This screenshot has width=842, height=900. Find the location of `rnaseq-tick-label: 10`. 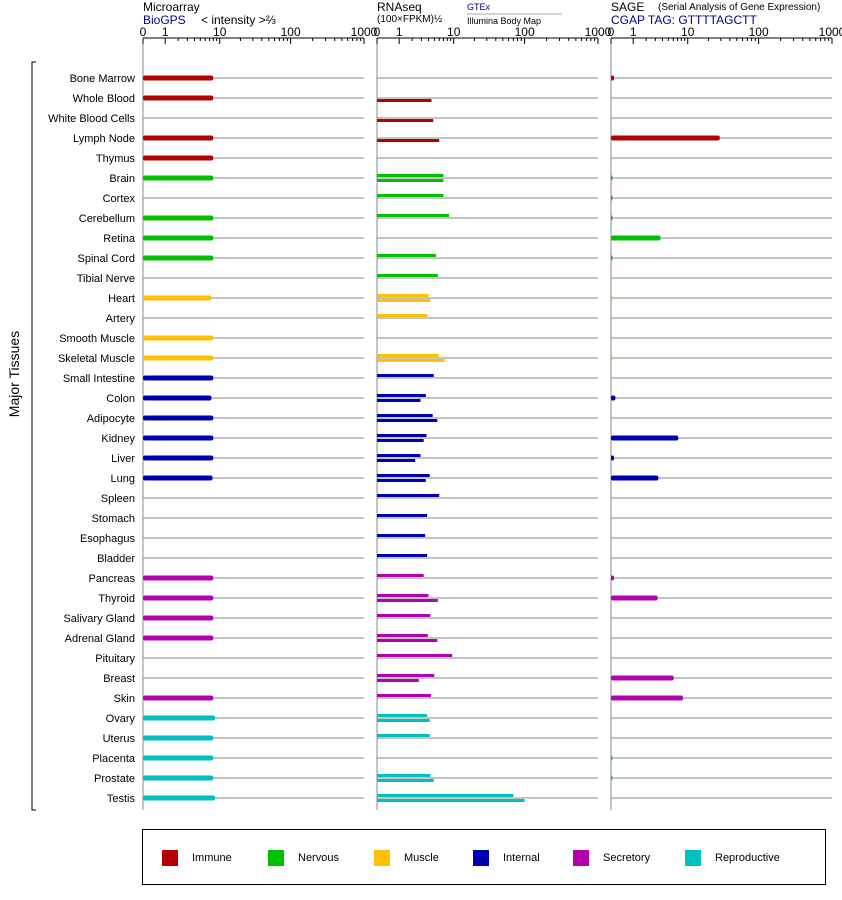

rnaseq-tick-label: 10 is located at coordinates (454, 32).